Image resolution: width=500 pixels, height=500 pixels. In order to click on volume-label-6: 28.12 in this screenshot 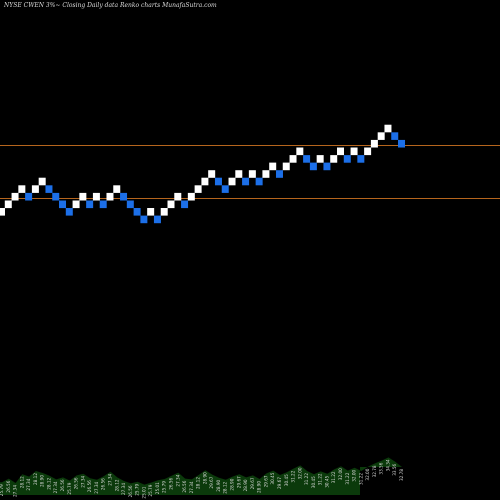, I will do `click(35, 479)`.